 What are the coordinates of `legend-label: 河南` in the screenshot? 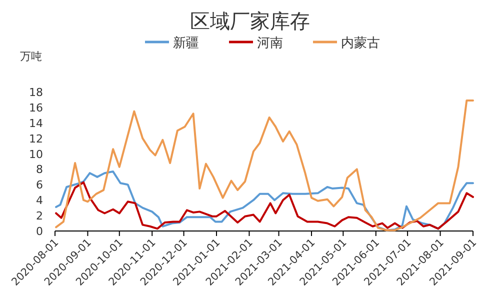 It's located at (270, 43).